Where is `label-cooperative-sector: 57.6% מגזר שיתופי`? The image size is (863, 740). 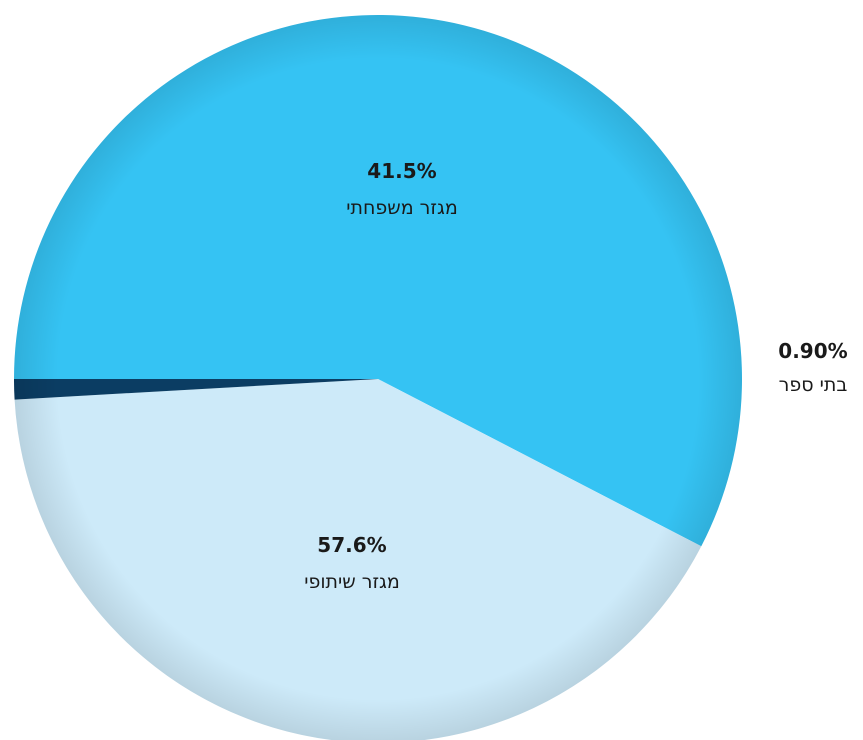 label-cooperative-sector: 57.6% מגזר שיתופי is located at coordinates (352, 563).